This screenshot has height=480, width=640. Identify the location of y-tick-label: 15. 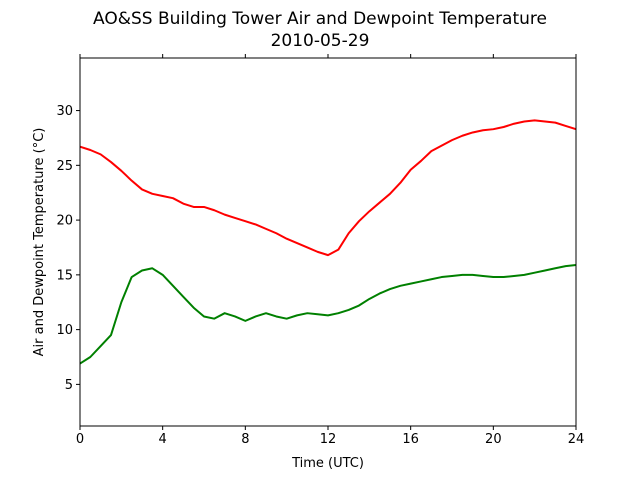
(64, 275).